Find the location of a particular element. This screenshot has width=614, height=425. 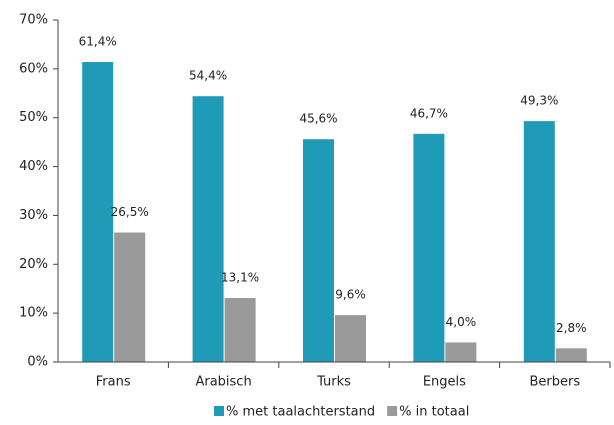

x-tick-label: Engels is located at coordinates (444, 382).